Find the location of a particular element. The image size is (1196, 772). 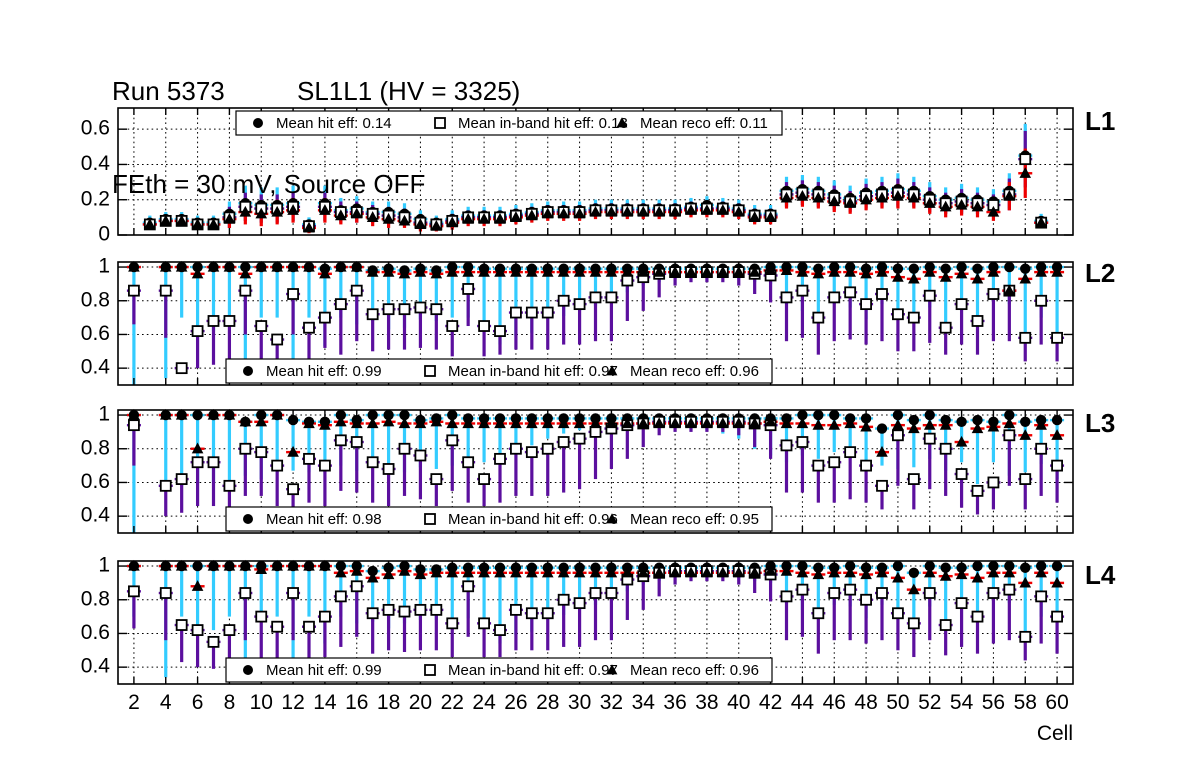

legend-label: Mean reco eff: 0.96 is located at coordinates (694, 371).